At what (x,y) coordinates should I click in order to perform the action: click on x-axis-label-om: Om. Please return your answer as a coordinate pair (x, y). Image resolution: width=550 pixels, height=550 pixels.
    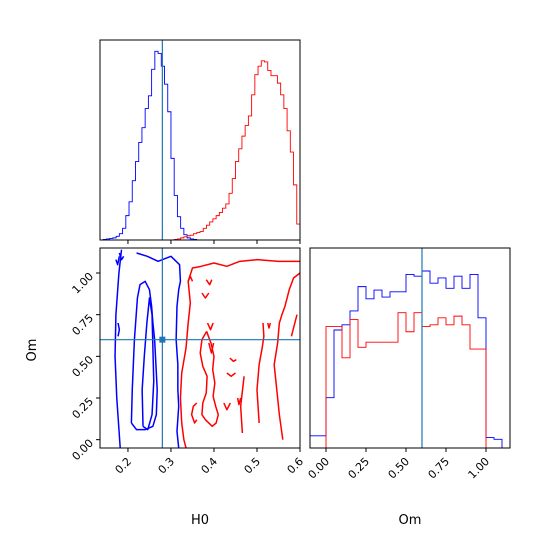
    Looking at the image, I should click on (410, 520).